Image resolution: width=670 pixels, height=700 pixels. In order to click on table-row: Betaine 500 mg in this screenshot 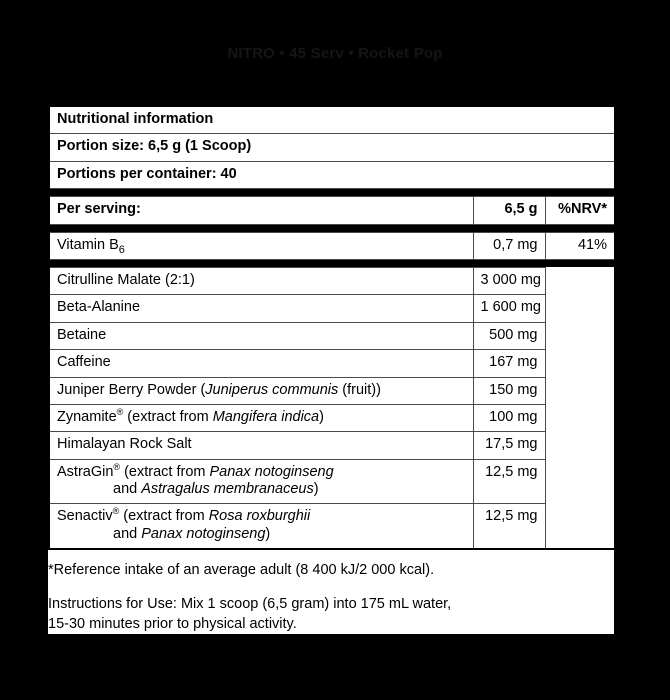, I will do `click(331, 336)`.